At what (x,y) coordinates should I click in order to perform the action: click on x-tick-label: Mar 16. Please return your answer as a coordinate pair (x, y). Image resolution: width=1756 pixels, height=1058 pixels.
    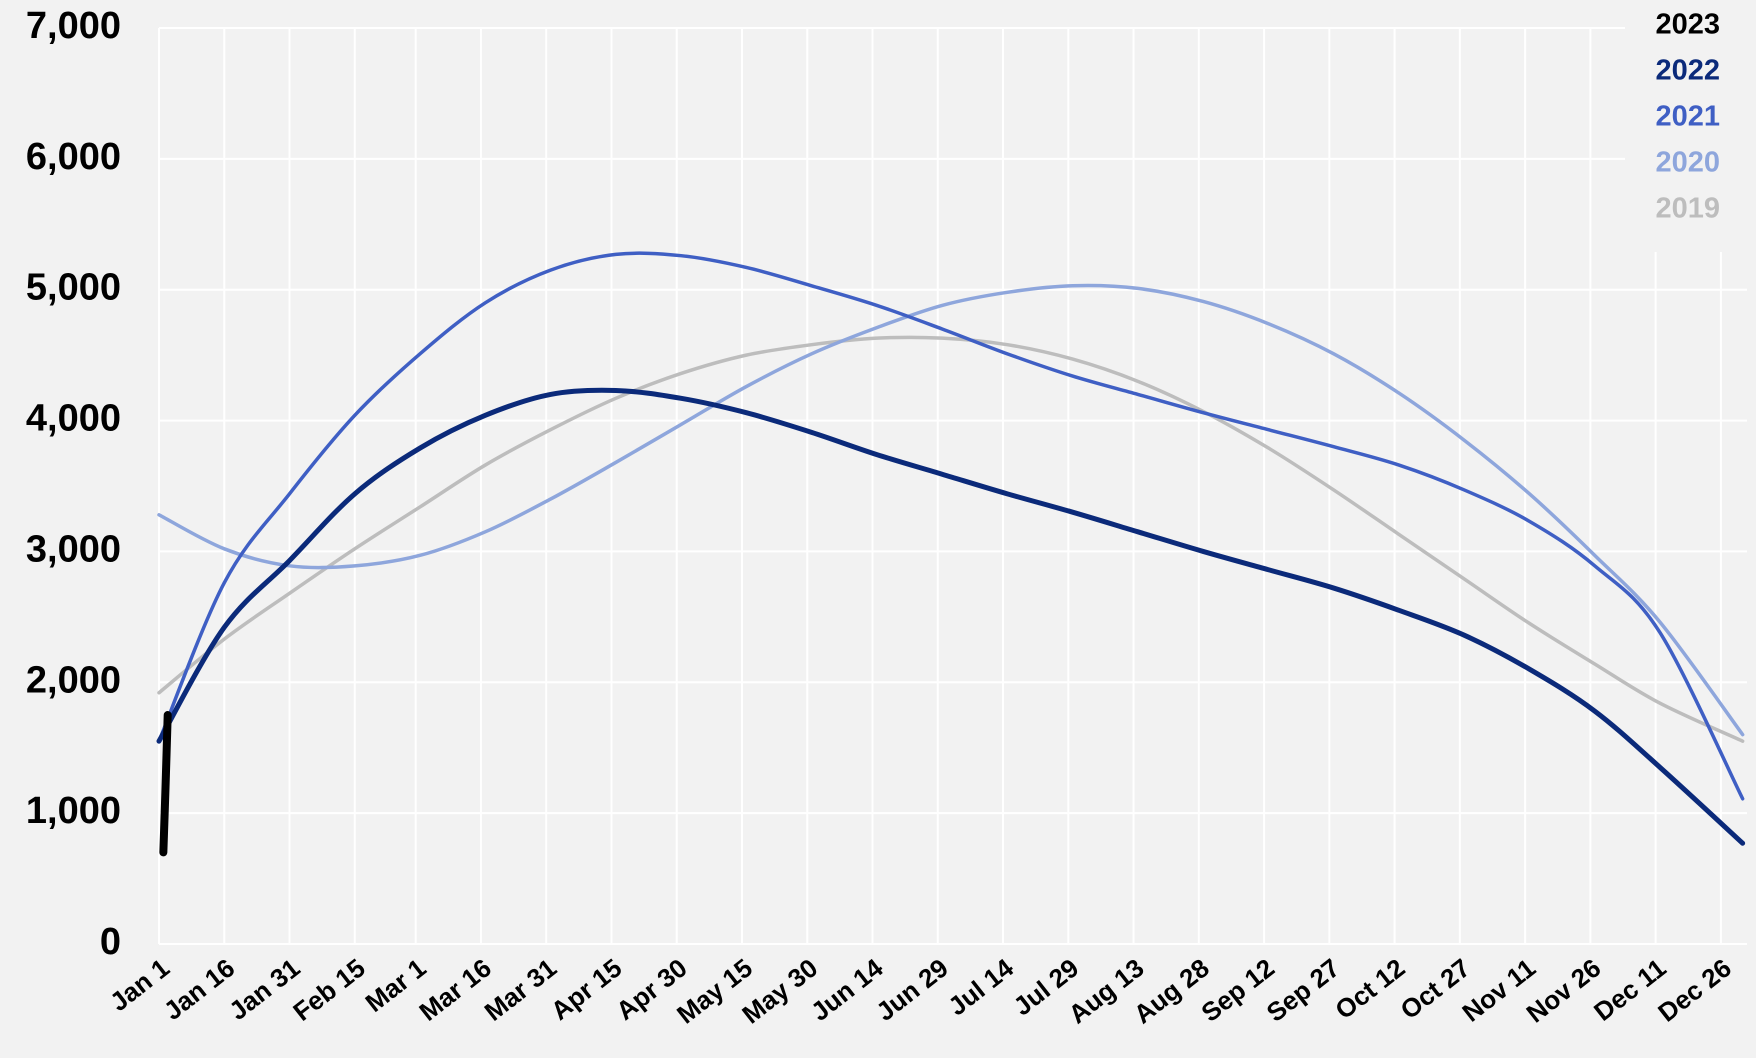
    Looking at the image, I should click on (454, 990).